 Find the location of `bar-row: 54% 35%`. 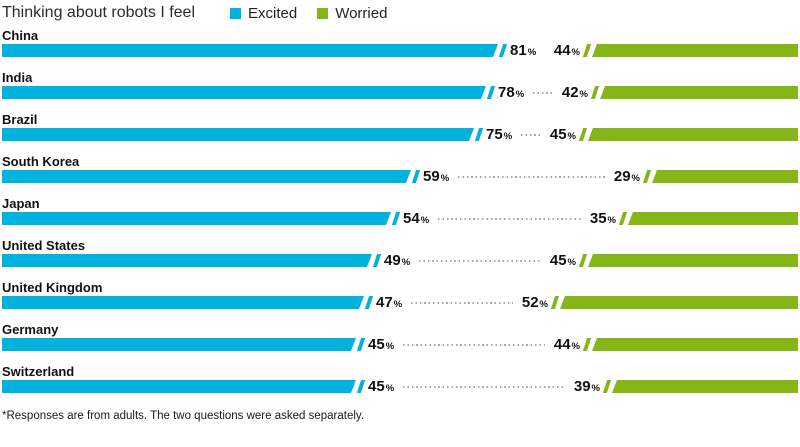

bar-row: 54% 35% is located at coordinates (400, 218).